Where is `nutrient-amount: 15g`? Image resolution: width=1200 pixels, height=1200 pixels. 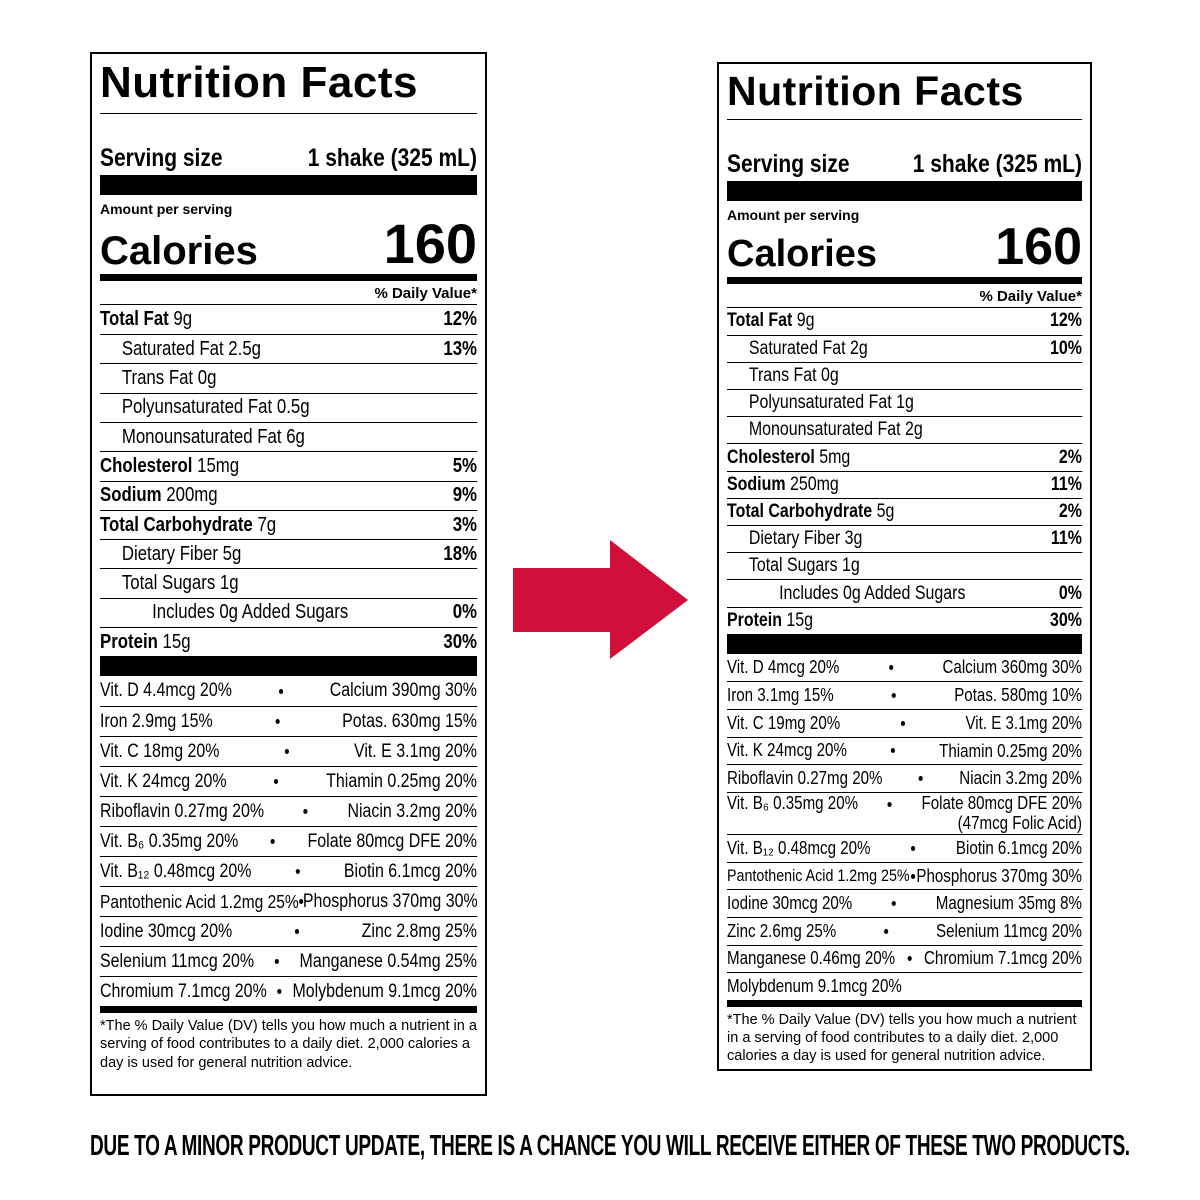 nutrient-amount: 15g is located at coordinates (800, 620).